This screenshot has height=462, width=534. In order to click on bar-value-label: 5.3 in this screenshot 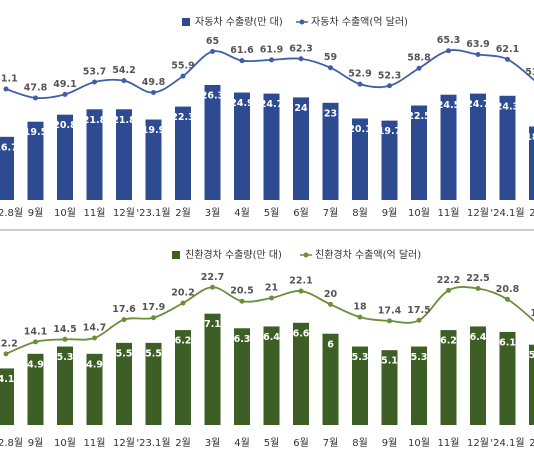, I will do `click(65, 357)`.